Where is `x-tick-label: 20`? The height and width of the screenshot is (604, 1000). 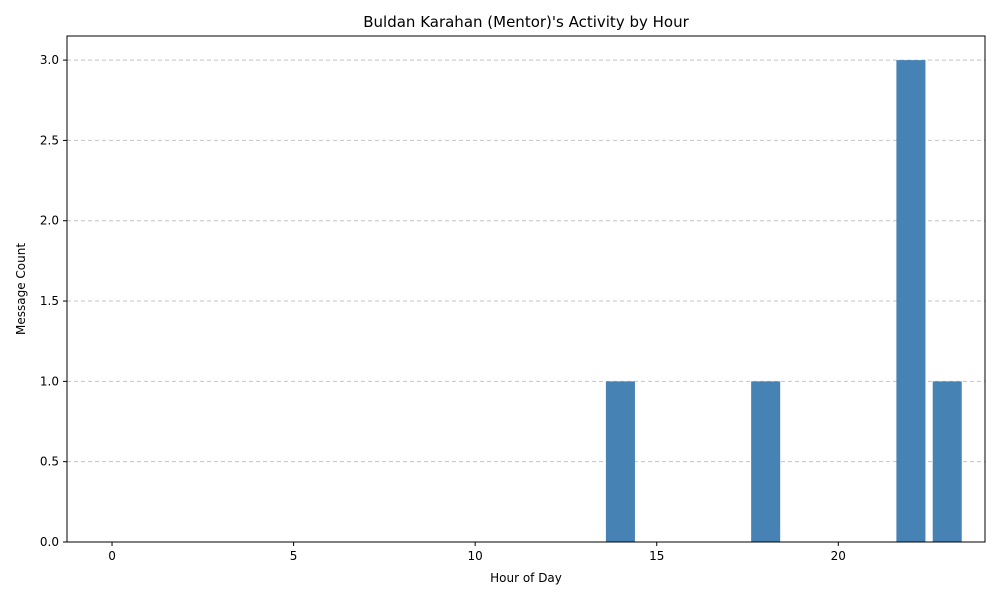 x-tick-label: 20 is located at coordinates (838, 556).